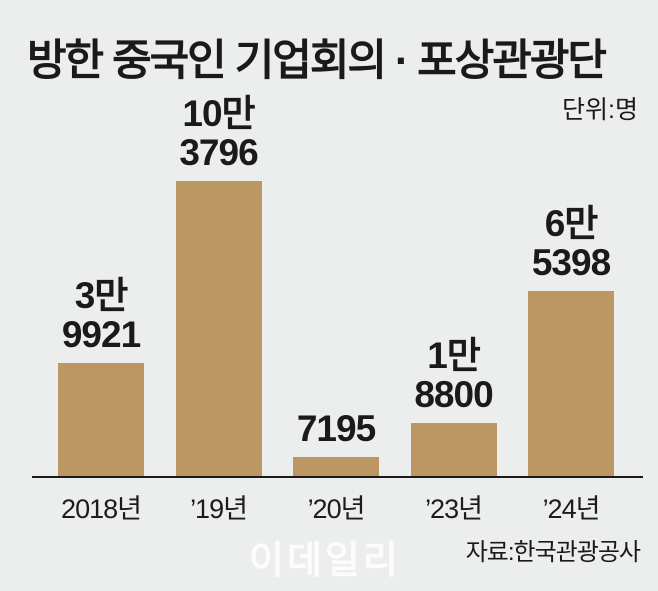 The image size is (658, 591). I want to click on bar-value-label: 10만 3796, so click(218, 133).